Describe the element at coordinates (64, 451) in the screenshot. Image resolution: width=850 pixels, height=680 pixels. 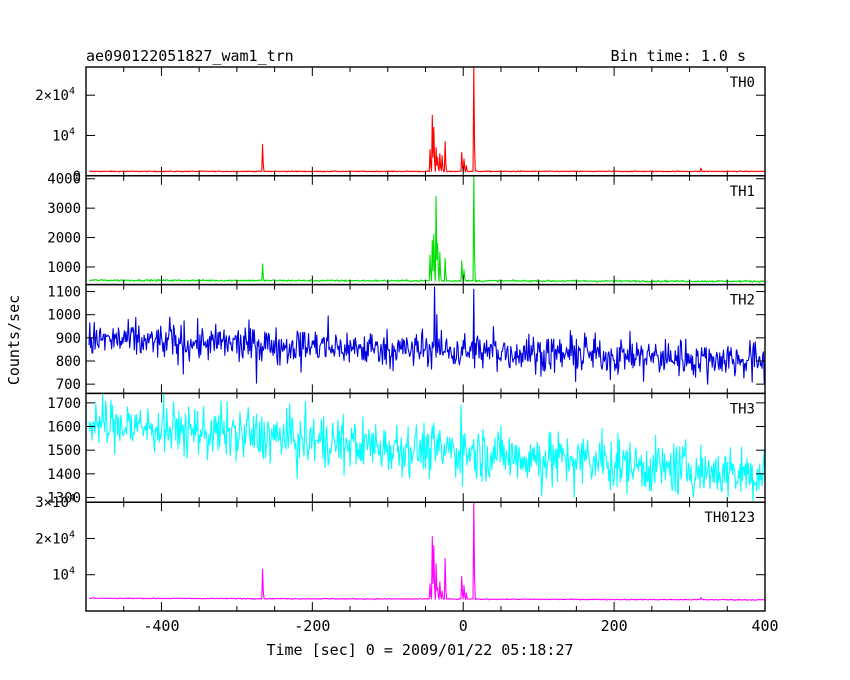
I see `y-tick-label: 1500` at that location.